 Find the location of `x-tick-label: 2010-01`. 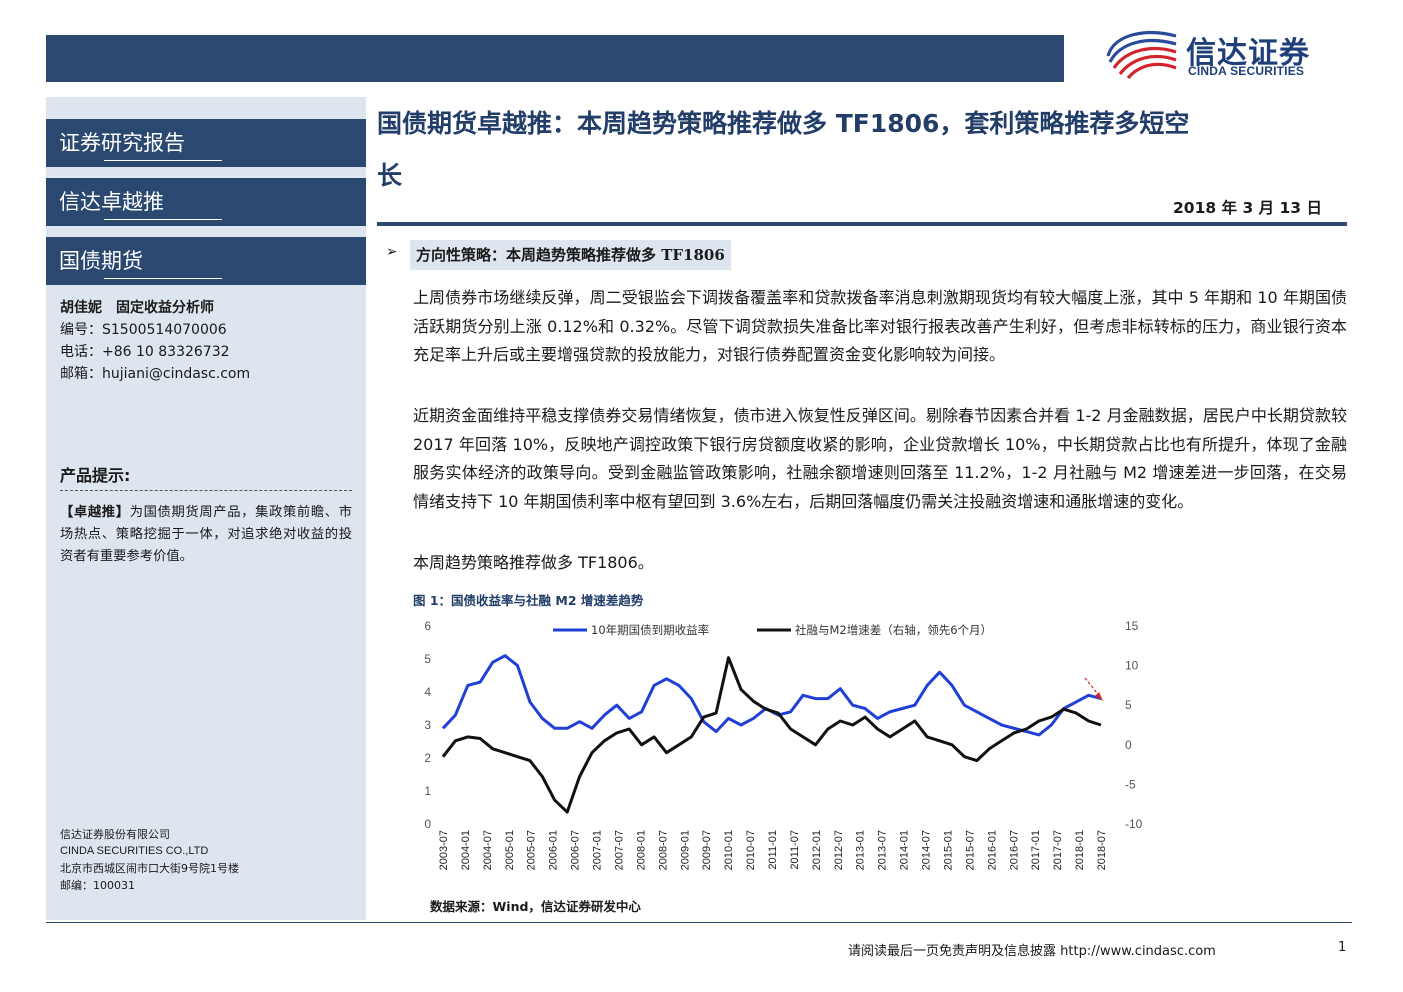

x-tick-label: 2010-01 is located at coordinates (729, 850).